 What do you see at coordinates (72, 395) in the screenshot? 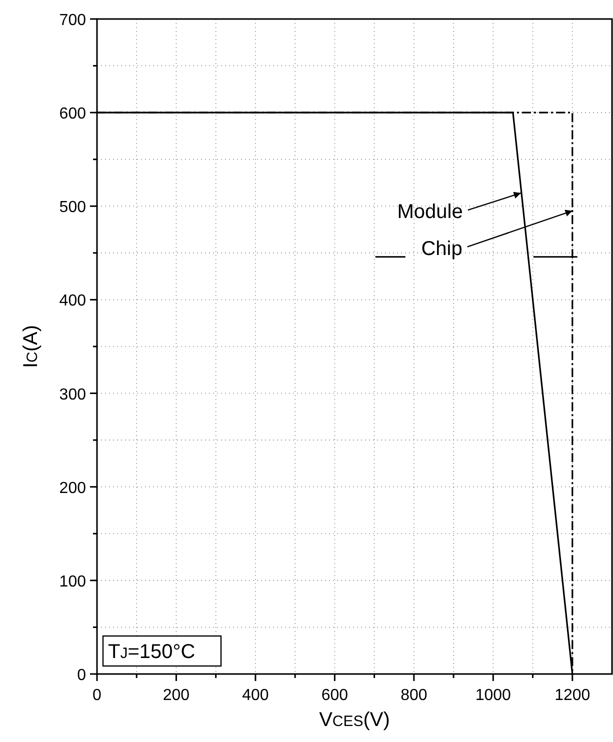
I see `y-tick-label: 300` at bounding box center [72, 395].